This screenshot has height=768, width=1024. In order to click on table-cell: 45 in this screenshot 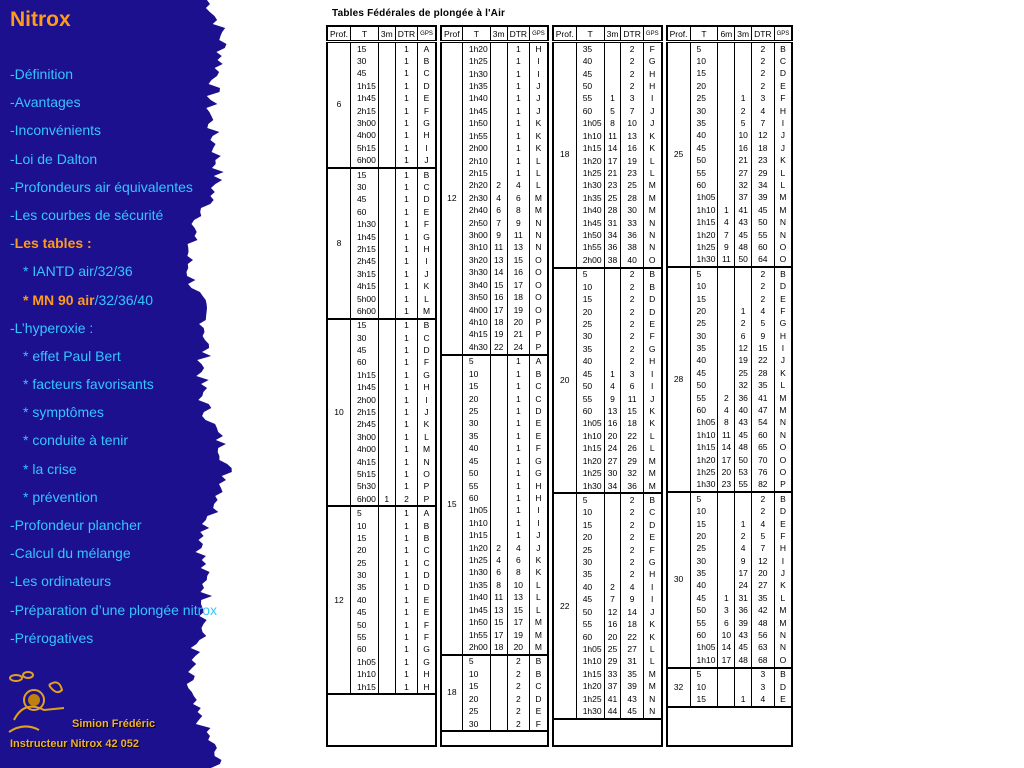, I will do `click(704, 373)`.